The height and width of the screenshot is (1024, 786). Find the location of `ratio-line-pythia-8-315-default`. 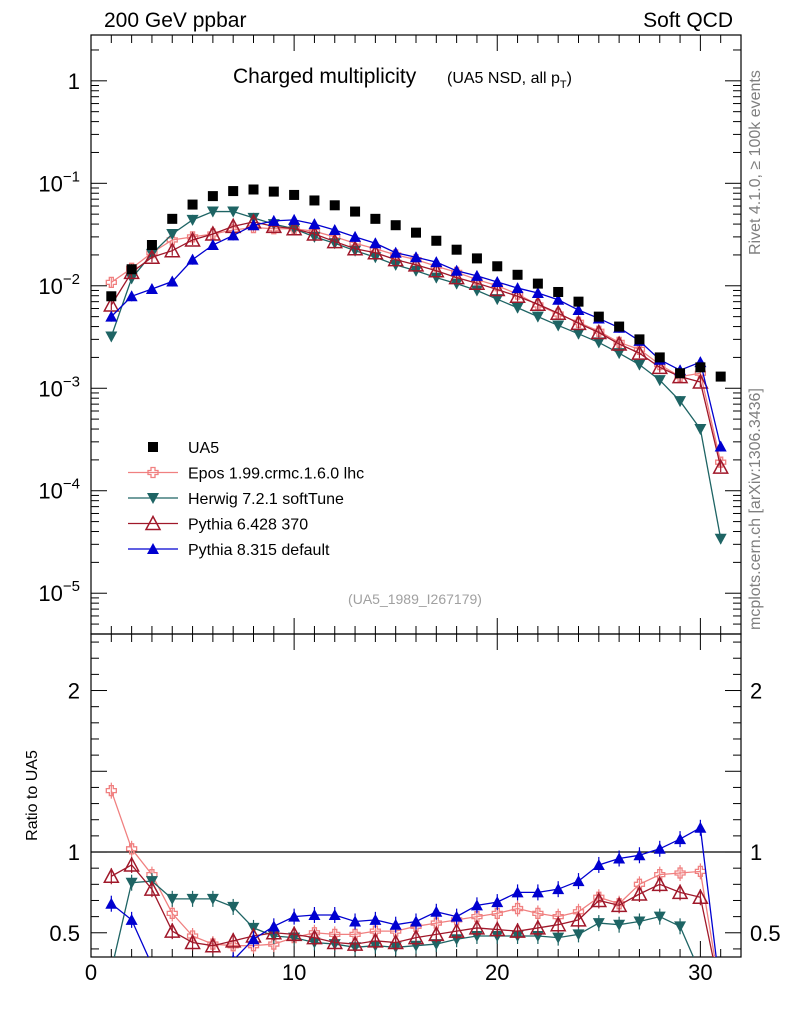

ratio-line-pythia-8-315-default is located at coordinates (413, 891).